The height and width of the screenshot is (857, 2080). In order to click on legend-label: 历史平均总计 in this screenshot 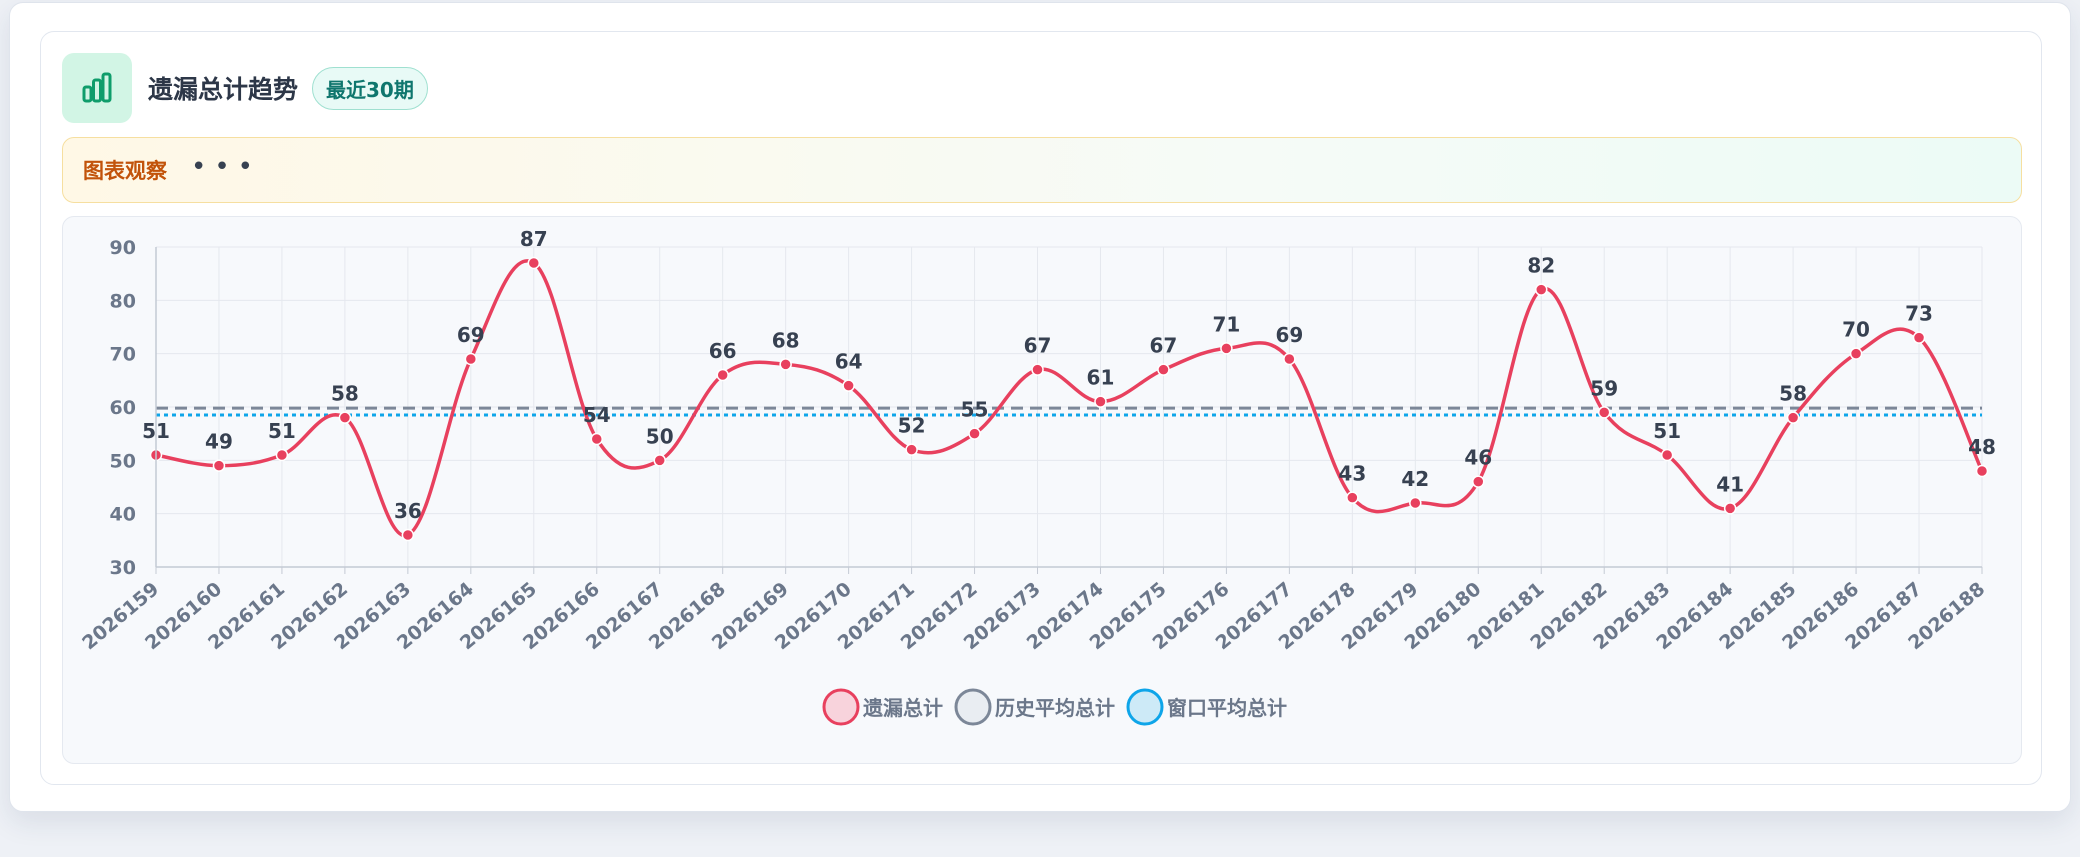, I will do `click(1055, 708)`.